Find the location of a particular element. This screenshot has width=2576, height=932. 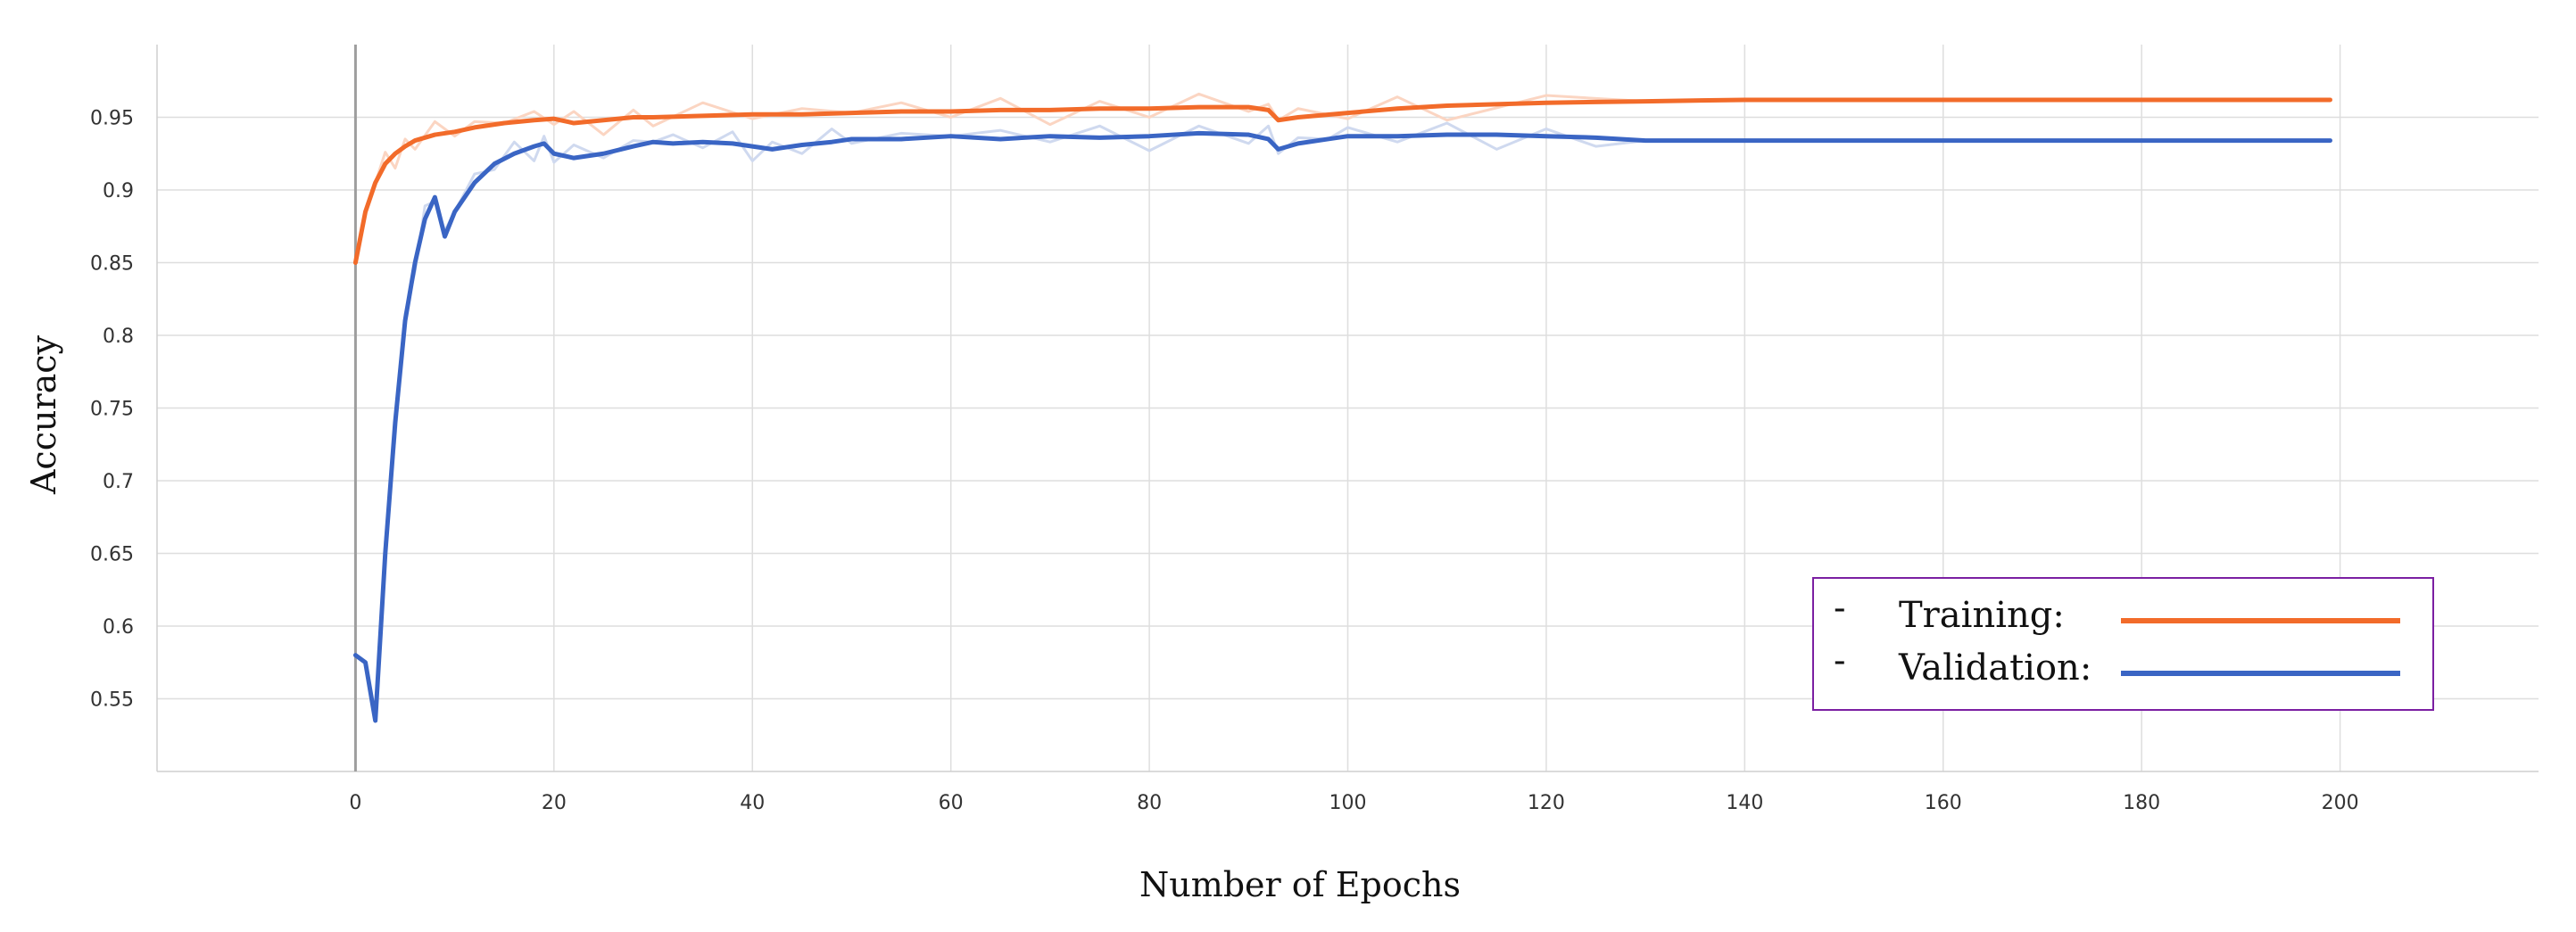

x-tick-label: 100 is located at coordinates (1348, 803).